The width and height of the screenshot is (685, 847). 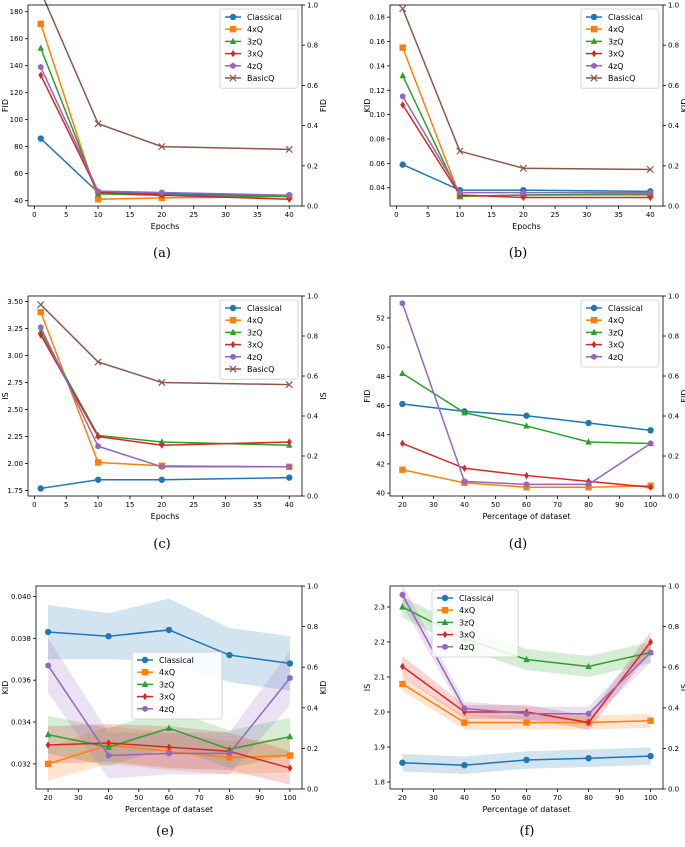 What do you see at coordinates (259, 798) in the screenshot?
I see `x-tick-label: 90` at bounding box center [259, 798].